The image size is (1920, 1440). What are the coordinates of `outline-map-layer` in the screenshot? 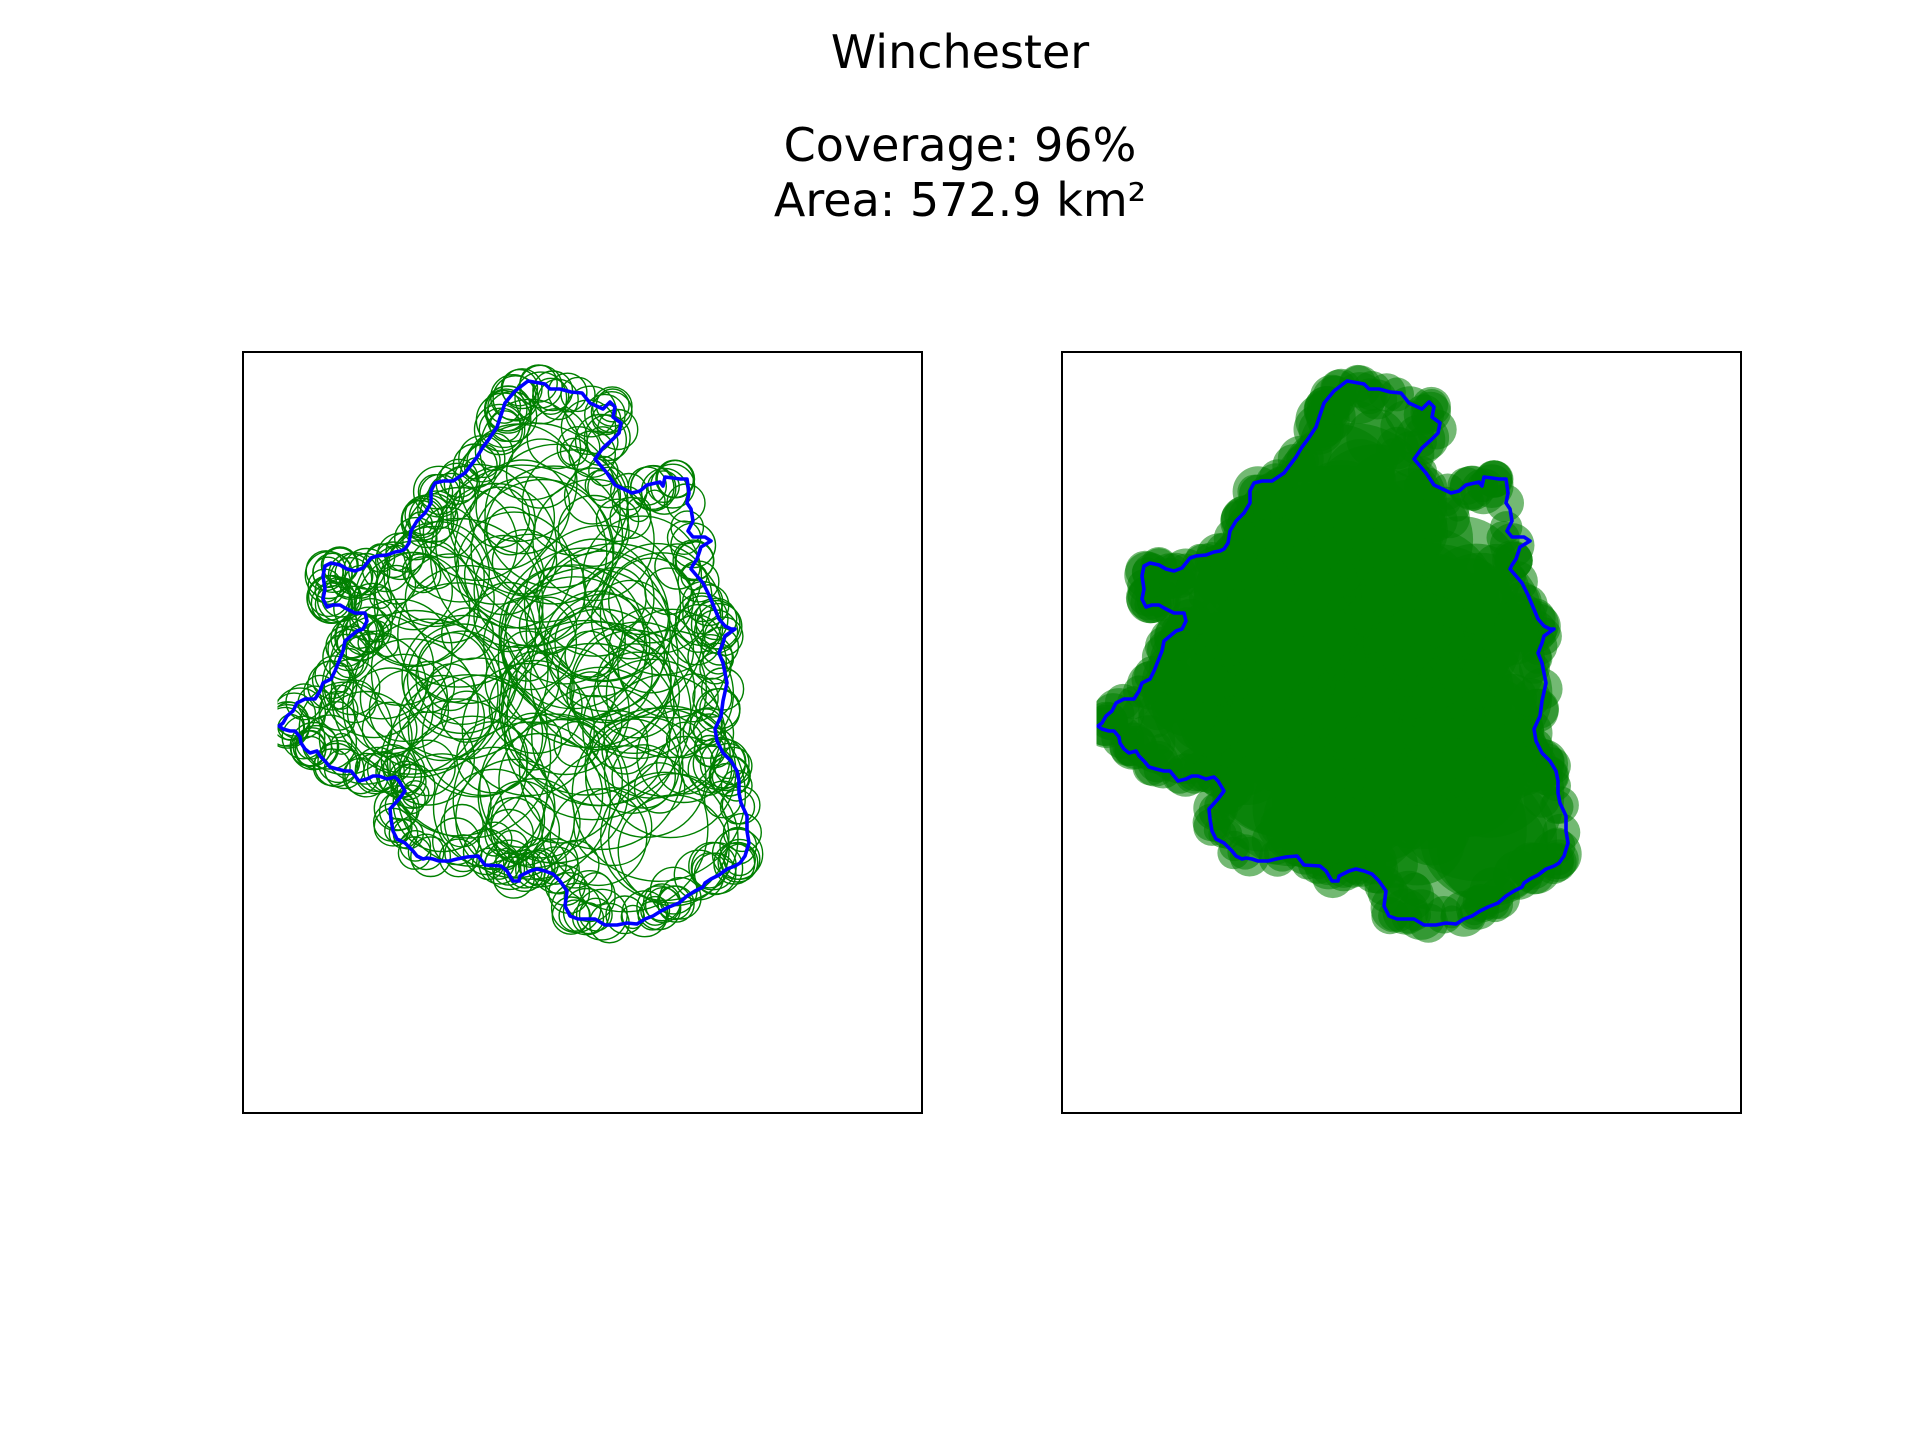 It's located at (520, 653).